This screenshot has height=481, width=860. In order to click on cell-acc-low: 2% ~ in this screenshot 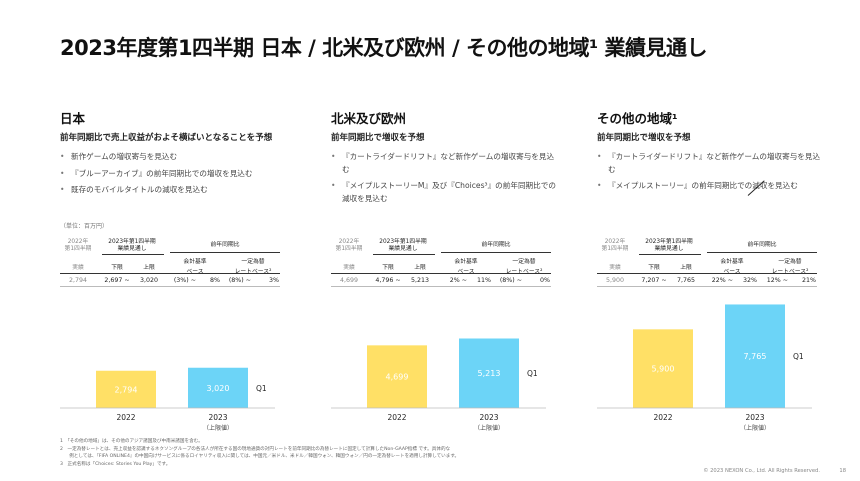, I will do `click(458, 280)`.